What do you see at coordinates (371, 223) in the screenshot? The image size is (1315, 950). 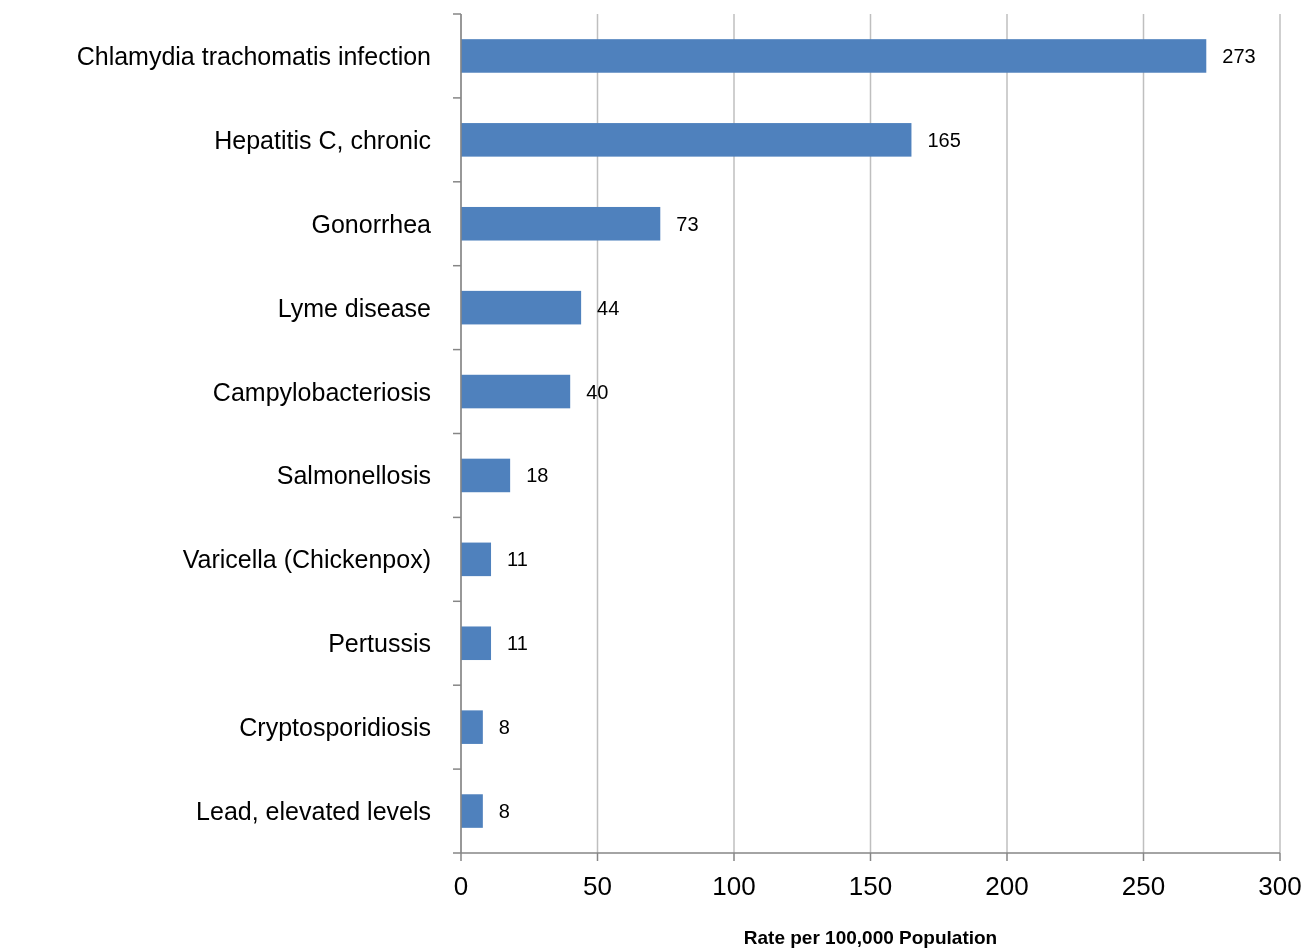 I see `y-tick-label: Gonorrhea` at bounding box center [371, 223].